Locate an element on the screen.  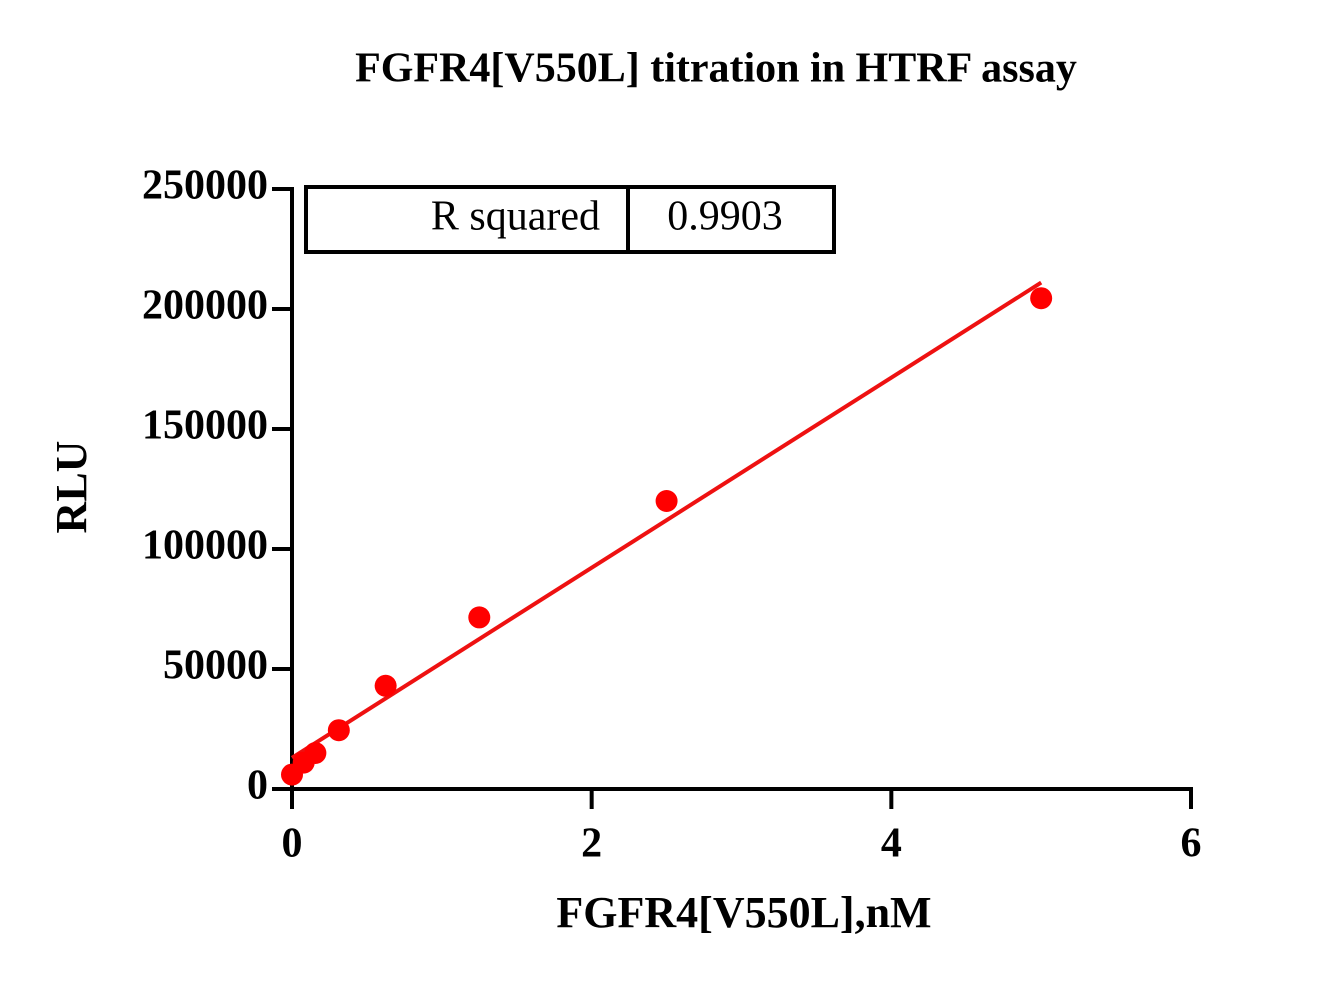
y-tick-label: 100000 is located at coordinates (205, 546).